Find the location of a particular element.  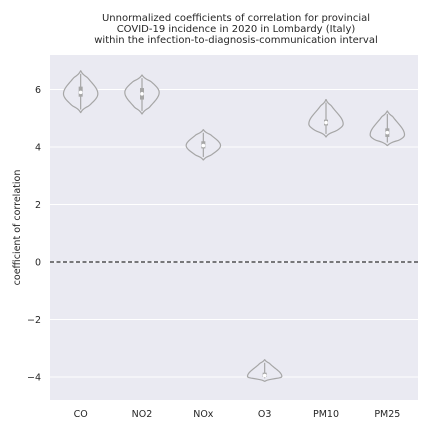

violin-o3 is located at coordinates (264, 370).